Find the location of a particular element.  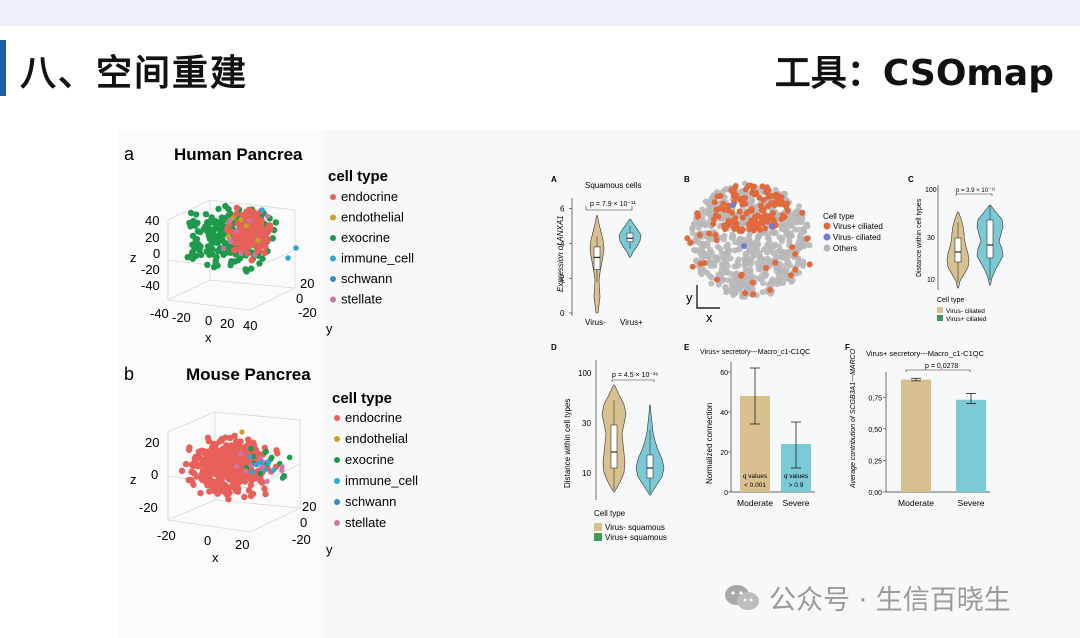

panel-F-pvalue: p = 0,0278 is located at coordinates (941, 366).